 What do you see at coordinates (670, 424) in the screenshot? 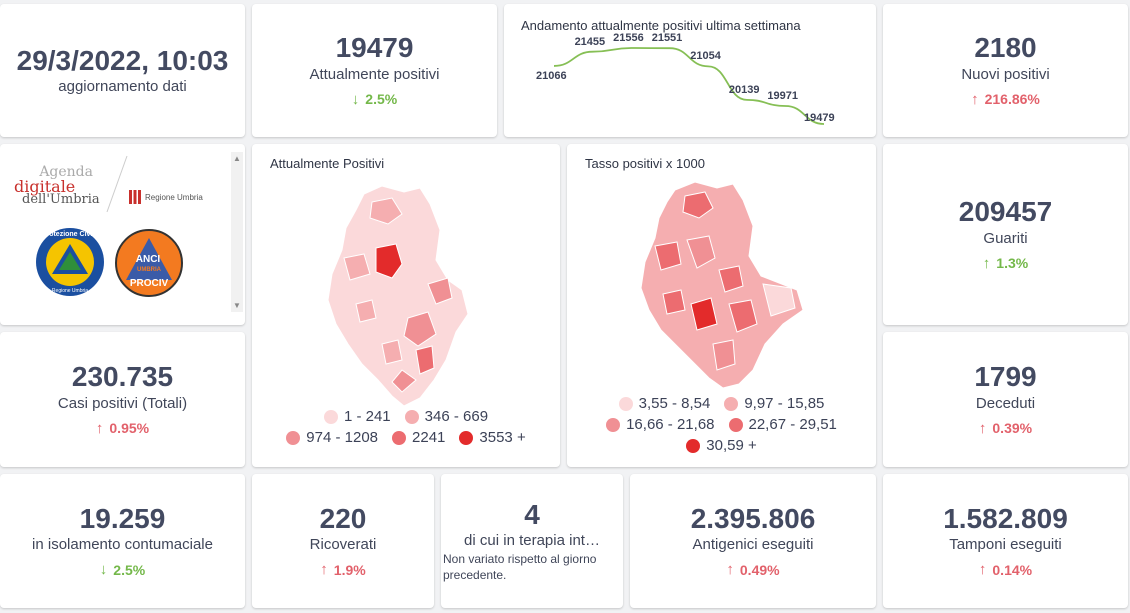
I see `legend-label: 16,66 - 21,68` at bounding box center [670, 424].